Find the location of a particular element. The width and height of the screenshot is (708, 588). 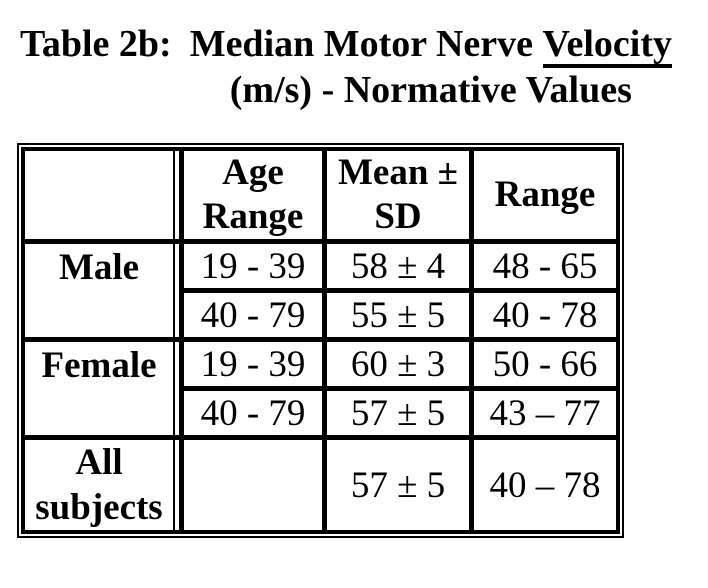

cell-female-2-age: 40 - 79 is located at coordinates (250, 415).